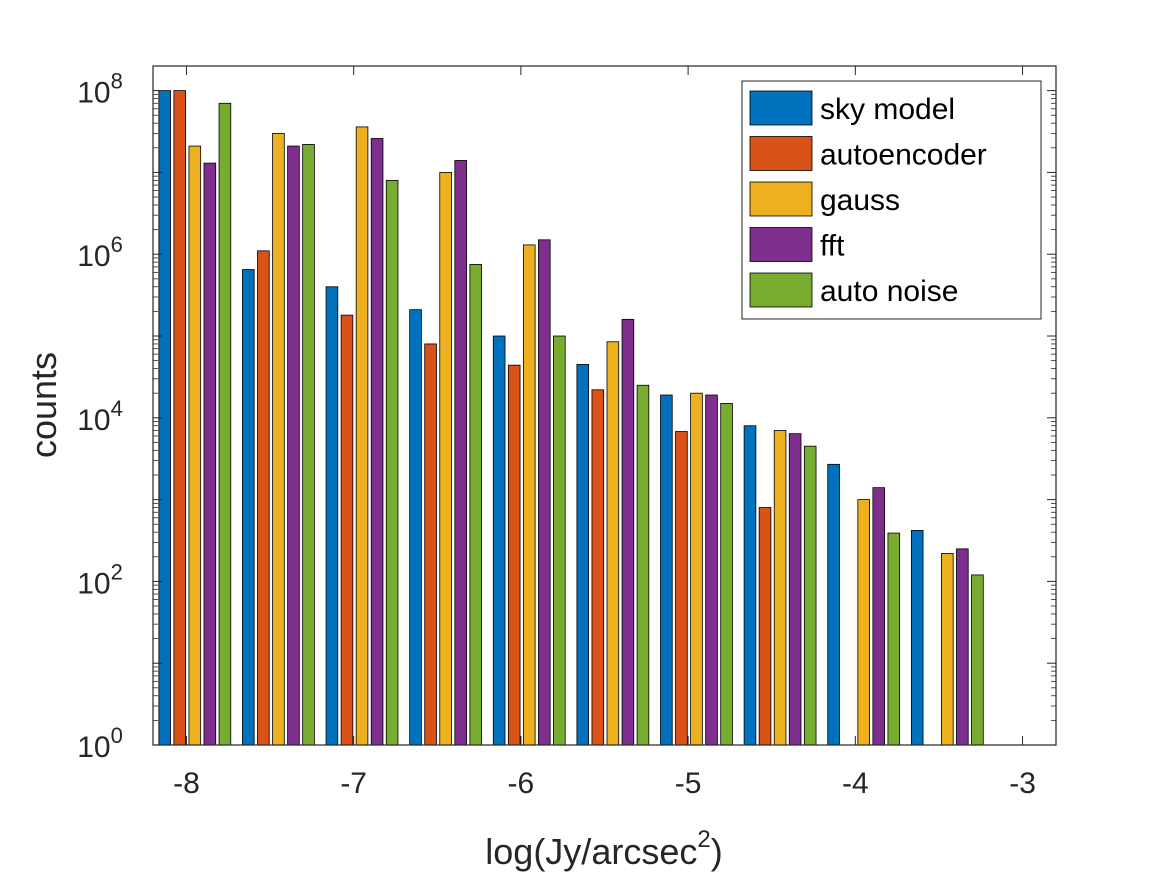 The image size is (1167, 875). Describe the element at coordinates (703, 839) in the screenshot. I see `x-axis-label-superscript: 2` at that location.